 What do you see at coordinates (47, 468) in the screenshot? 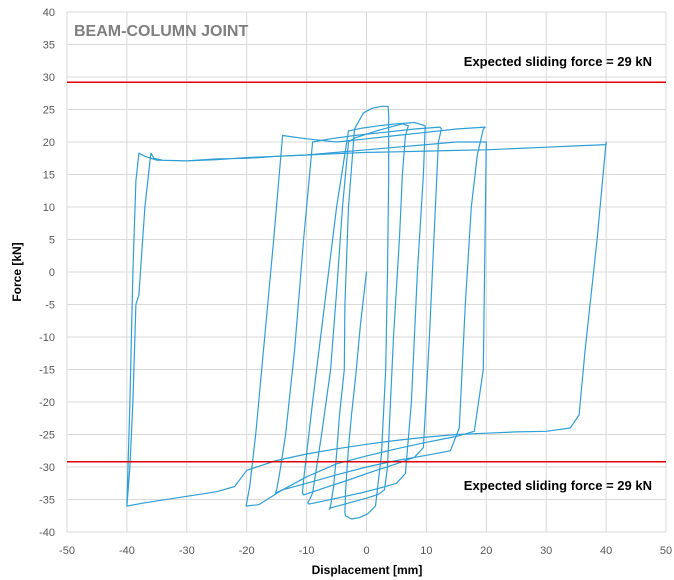
I see `y-tick-label: -30` at bounding box center [47, 468].